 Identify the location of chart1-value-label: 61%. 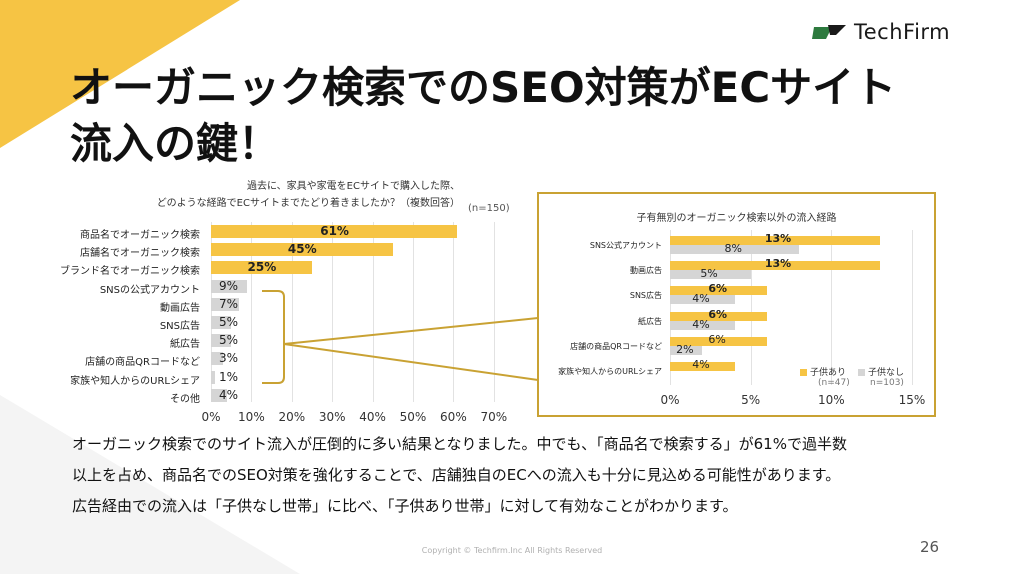
(334, 231).